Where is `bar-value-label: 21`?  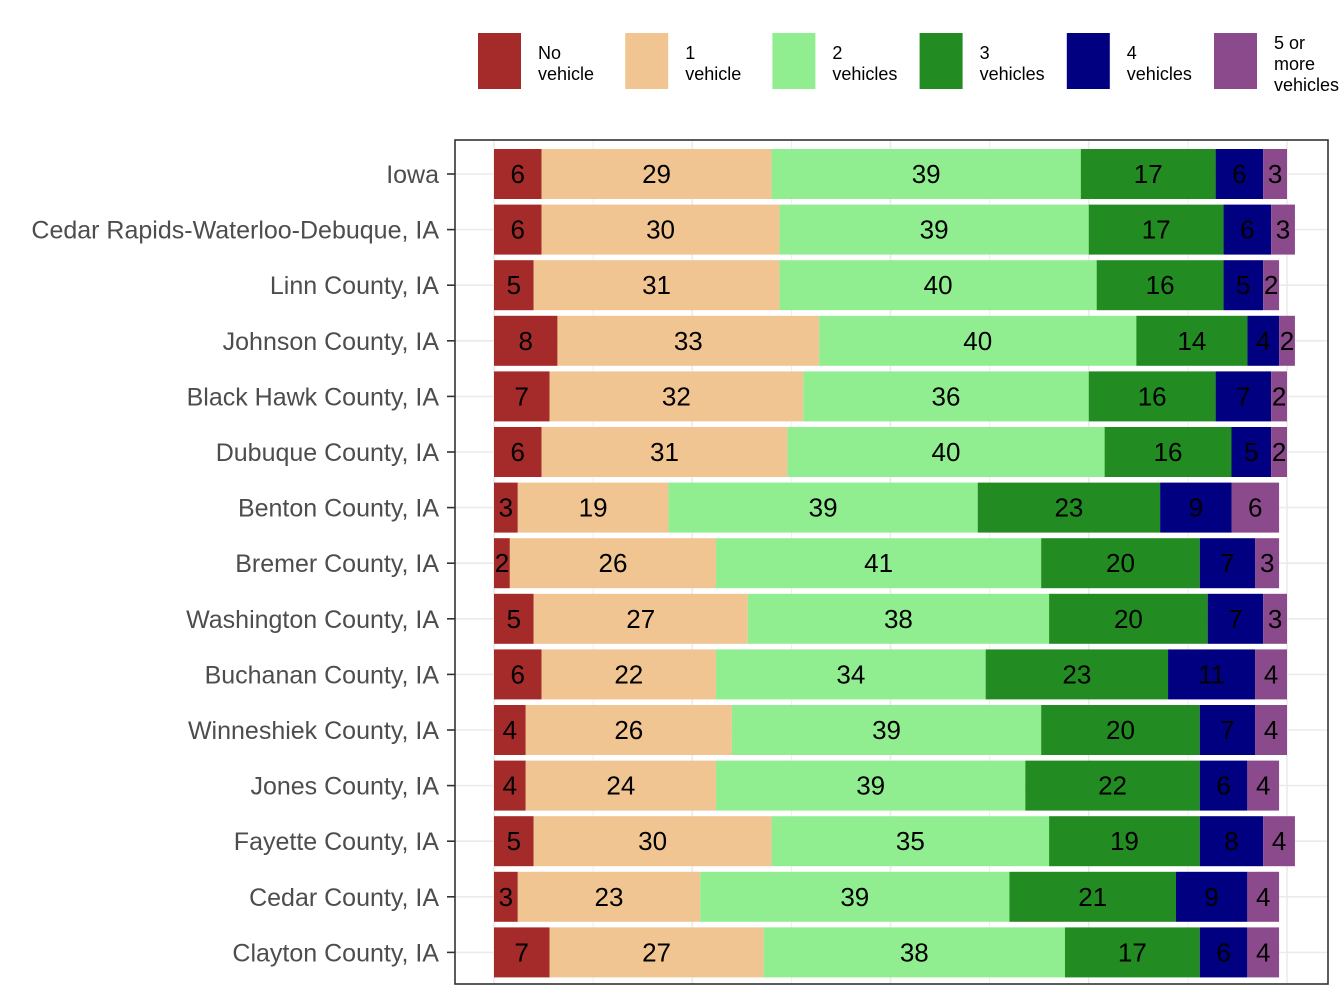
bar-value-label: 21 is located at coordinates (1092, 897).